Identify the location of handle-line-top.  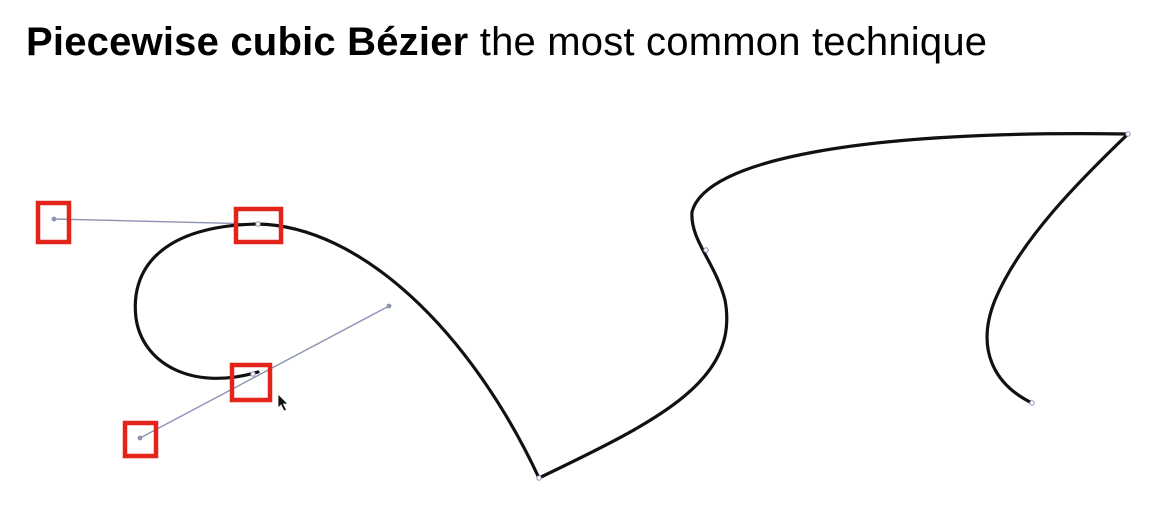
(156, 221).